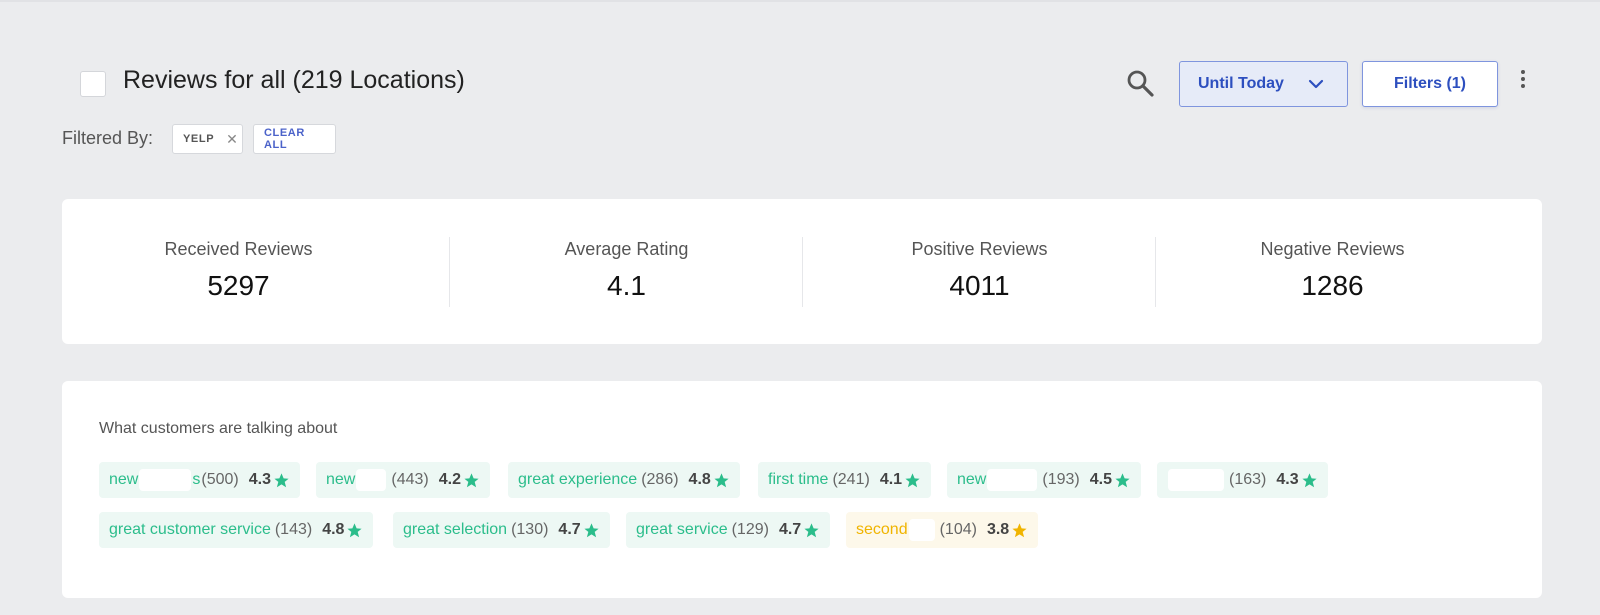  What do you see at coordinates (798, 479) in the screenshot?
I see `topic-term: first time` at bounding box center [798, 479].